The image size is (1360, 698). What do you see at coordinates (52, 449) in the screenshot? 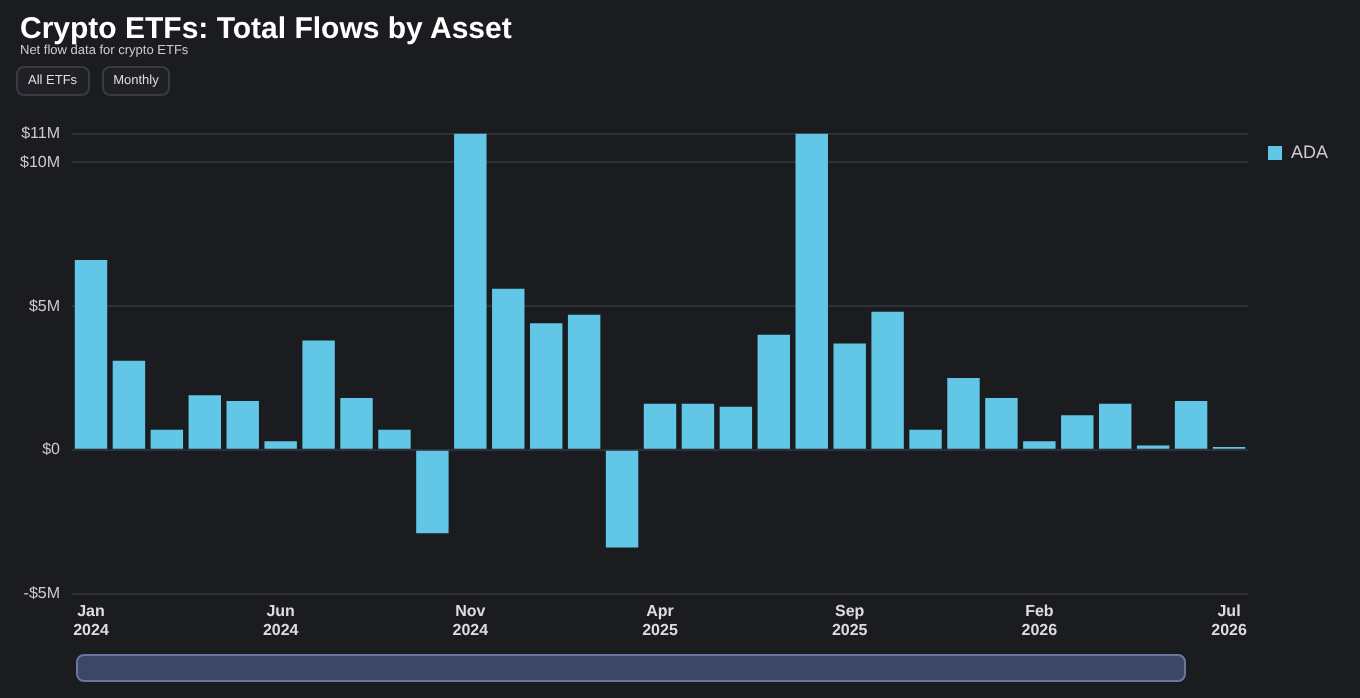
I see `y-tick-label: $0` at bounding box center [52, 449].